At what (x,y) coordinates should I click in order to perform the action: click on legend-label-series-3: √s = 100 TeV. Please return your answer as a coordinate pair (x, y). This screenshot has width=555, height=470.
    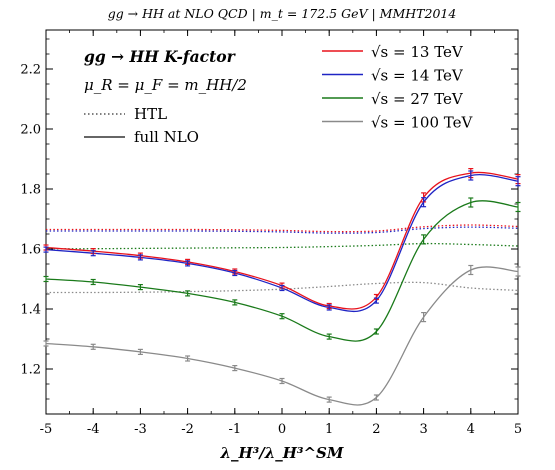
    Looking at the image, I should click on (422, 123).